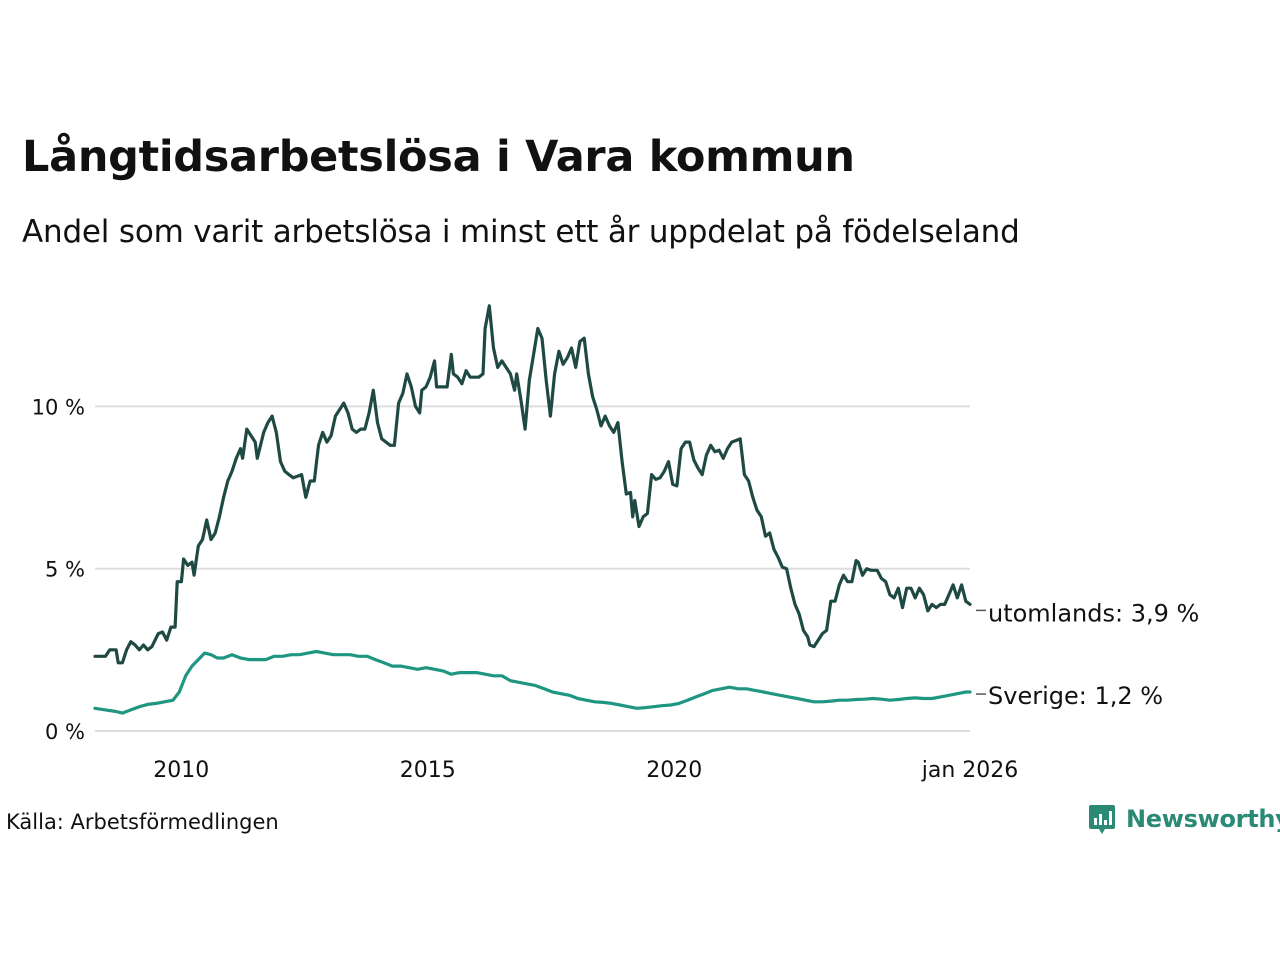 This screenshot has width=1280, height=960. What do you see at coordinates (438, 157) in the screenshot?
I see `chart-title: Långtidsarbetslösa i Vara kommun` at bounding box center [438, 157].